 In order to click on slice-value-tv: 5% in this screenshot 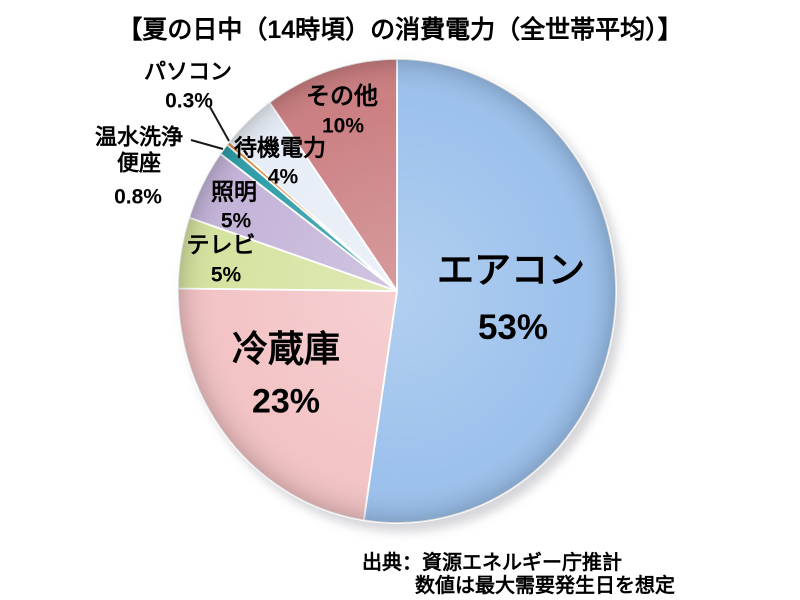, I will do `click(226, 275)`.